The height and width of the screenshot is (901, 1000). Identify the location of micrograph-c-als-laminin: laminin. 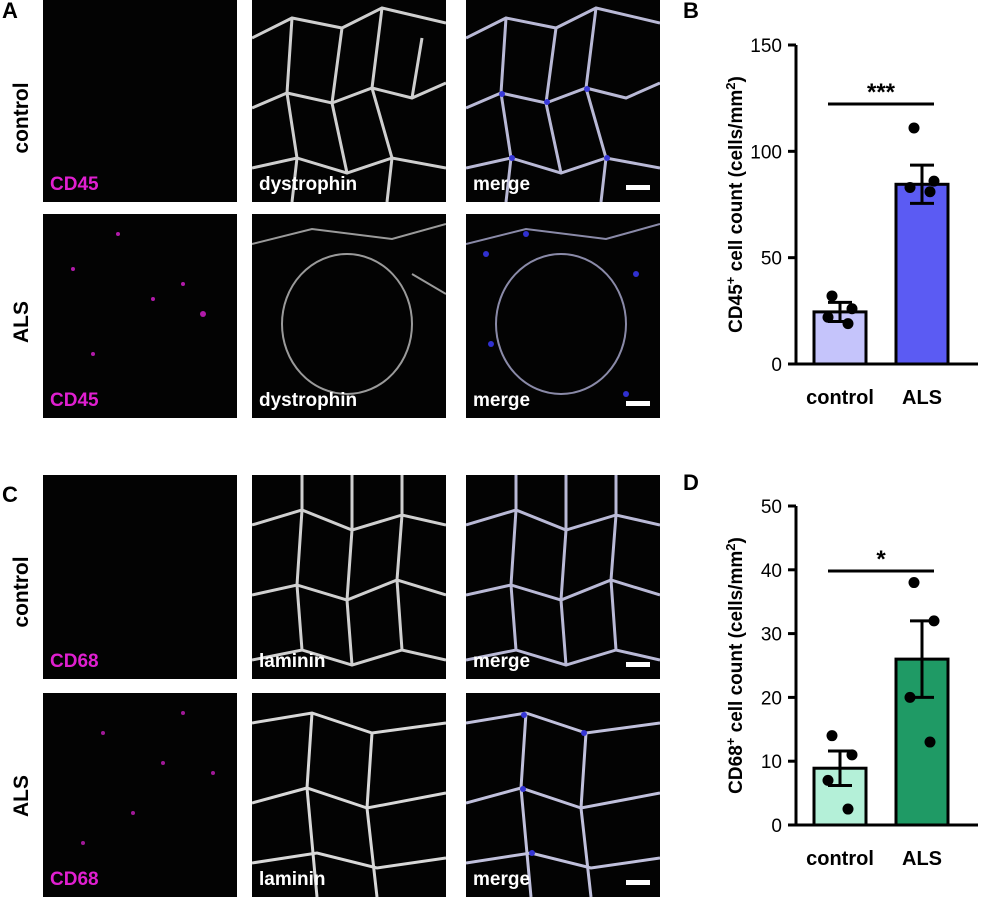
(349, 795).